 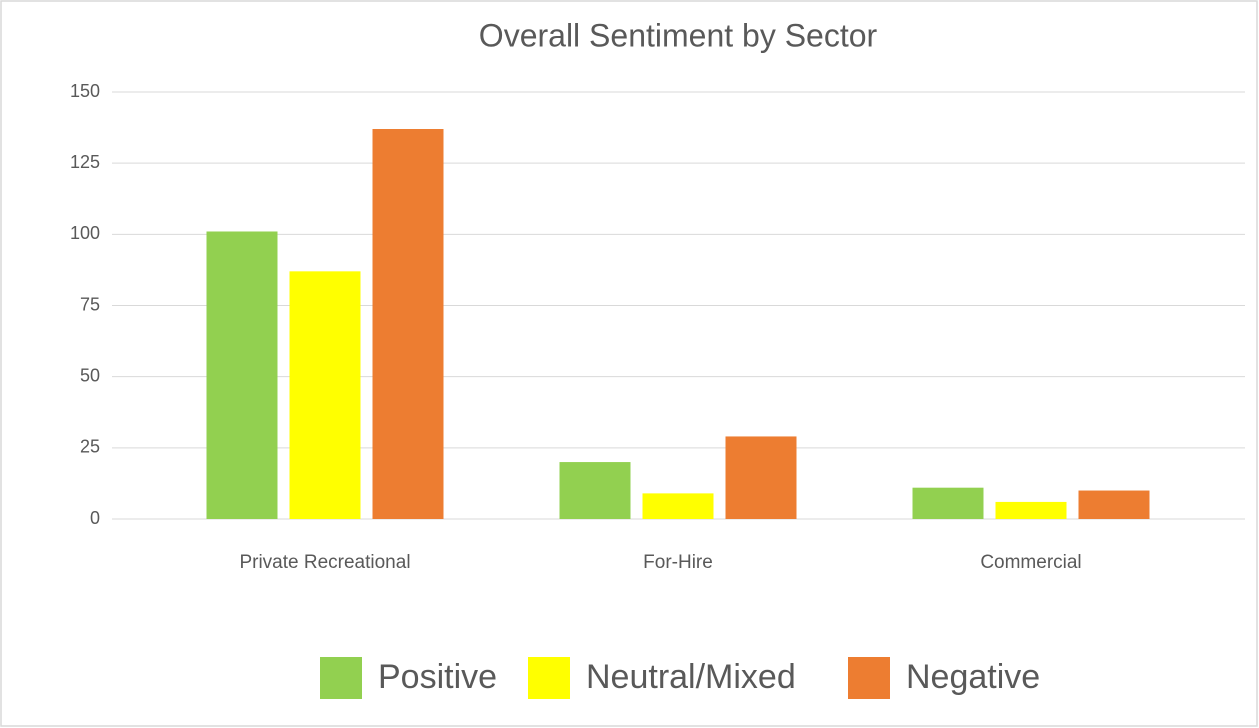 I want to click on x-tick-label: Private Recreational, so click(x=324, y=562).